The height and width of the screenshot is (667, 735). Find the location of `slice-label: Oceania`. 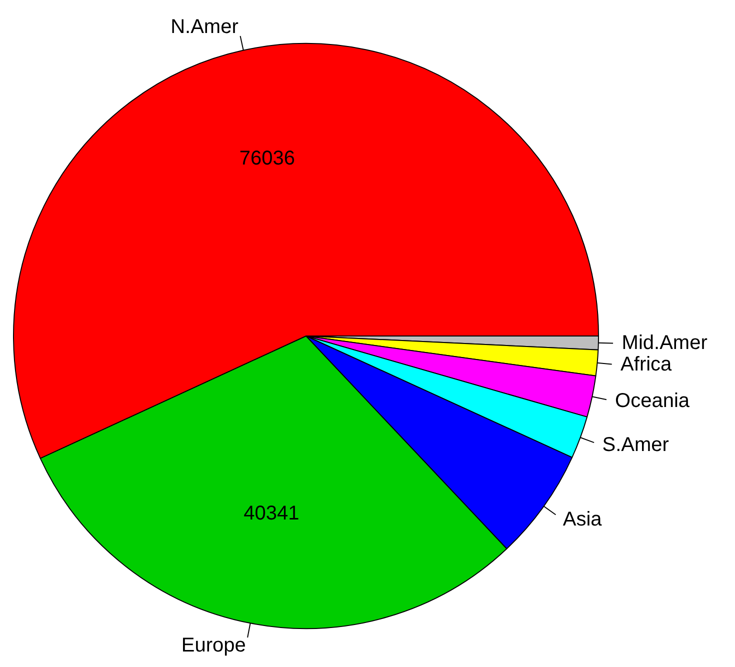

slice-label: Oceania is located at coordinates (652, 401).